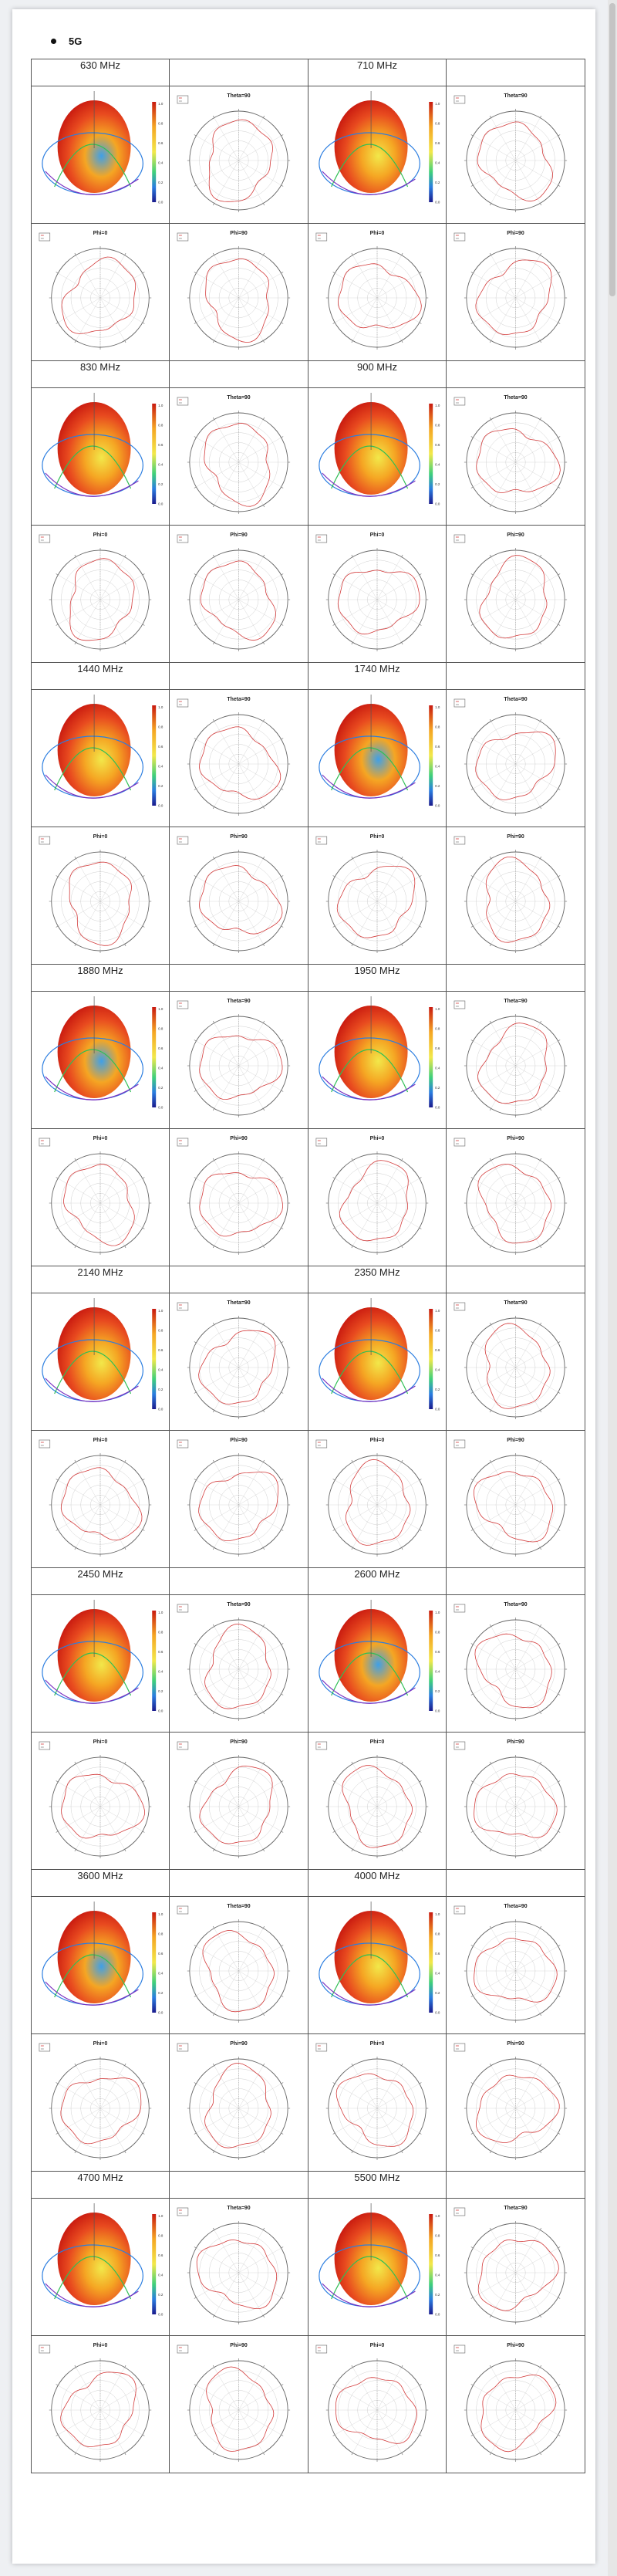  What do you see at coordinates (308, 896) in the screenshot?
I see `pattern-row-cuts: Phi=0 Phi=90 Phi=0 Phi=90` at bounding box center [308, 896].